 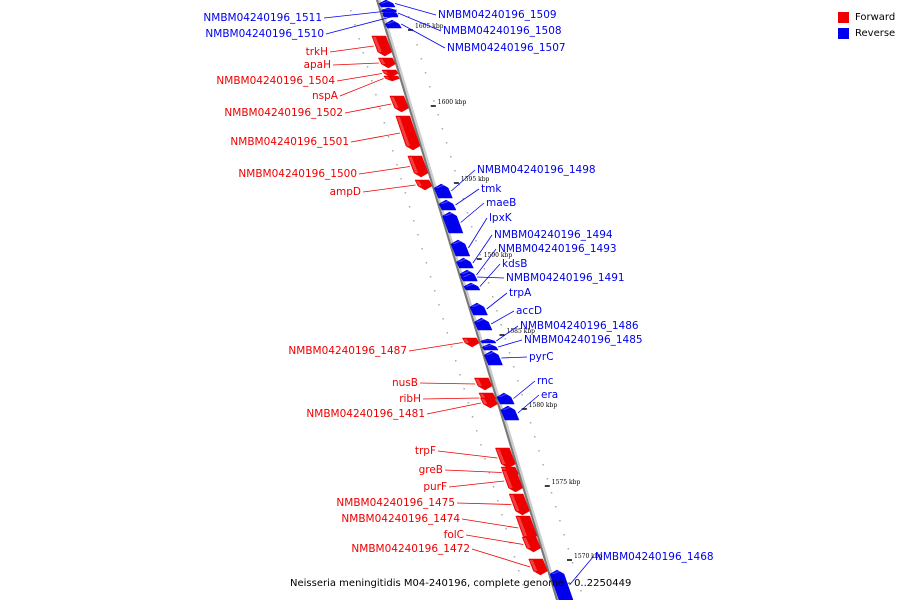 What do you see at coordinates (502, 31) in the screenshot?
I see `reverse-gene-label: NMBM04240196_1508` at bounding box center [502, 31].